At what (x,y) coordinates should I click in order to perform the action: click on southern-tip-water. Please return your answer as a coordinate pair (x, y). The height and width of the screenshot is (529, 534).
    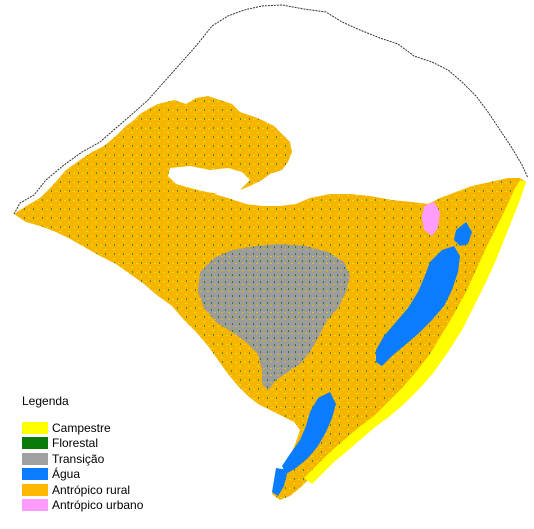
    Looking at the image, I should click on (280, 482).